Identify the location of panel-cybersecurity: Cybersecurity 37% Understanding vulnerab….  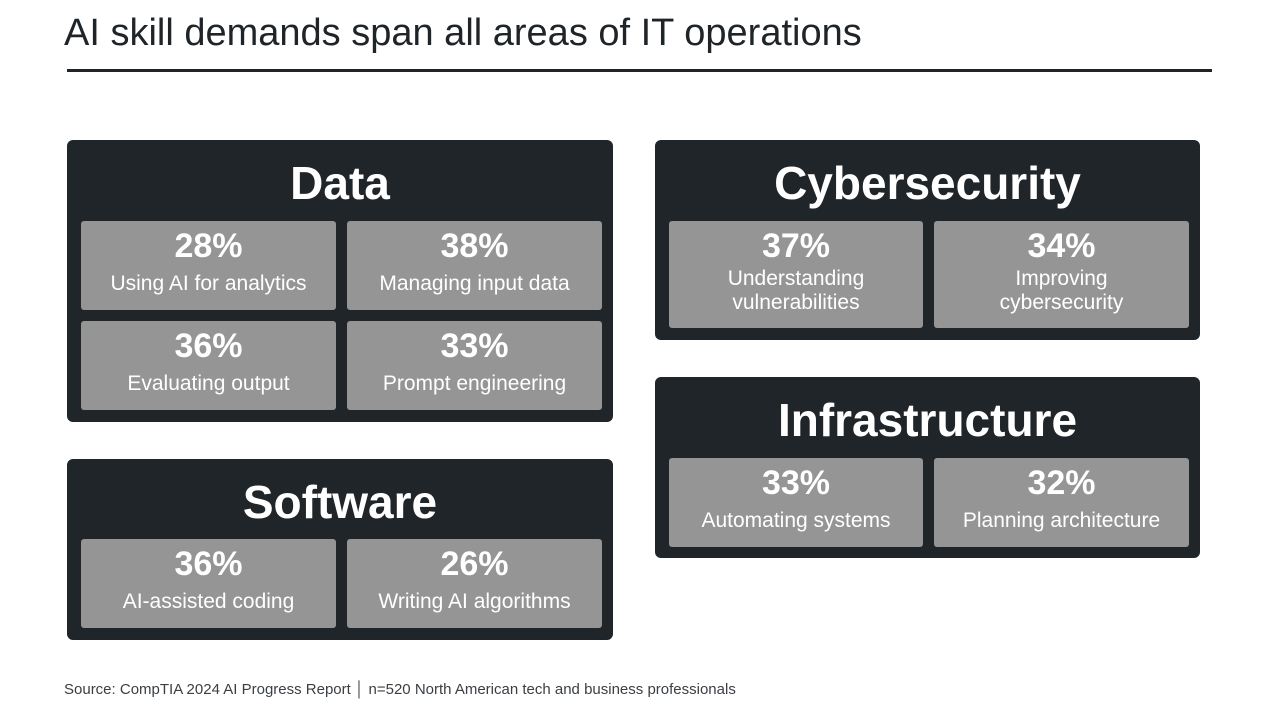
(927, 240).